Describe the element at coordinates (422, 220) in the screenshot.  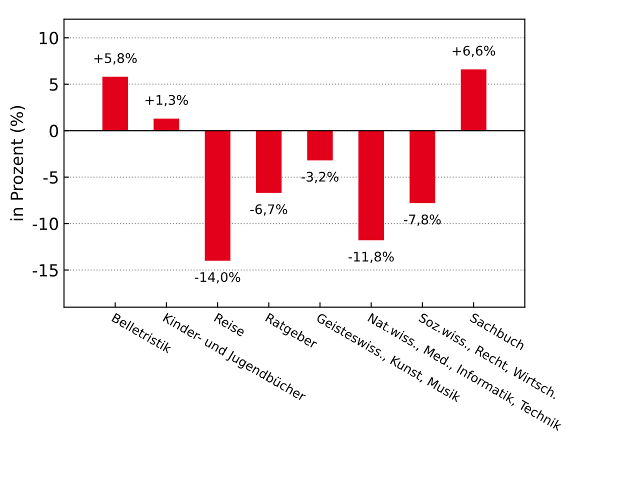
I see `data-label: -7,8%` at that location.